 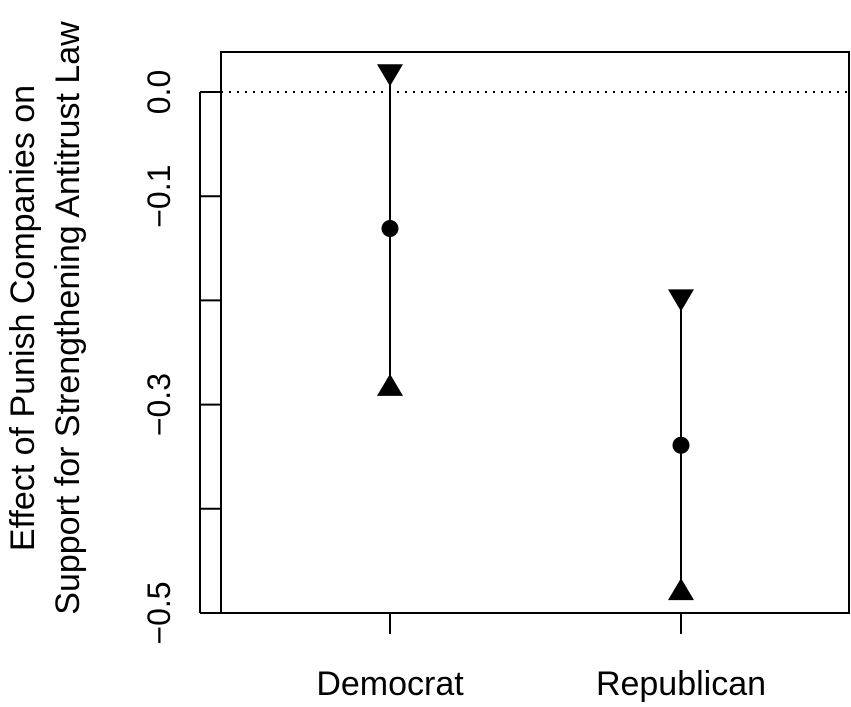 I want to click on y-tick-label: −0.5, so click(x=159, y=612).